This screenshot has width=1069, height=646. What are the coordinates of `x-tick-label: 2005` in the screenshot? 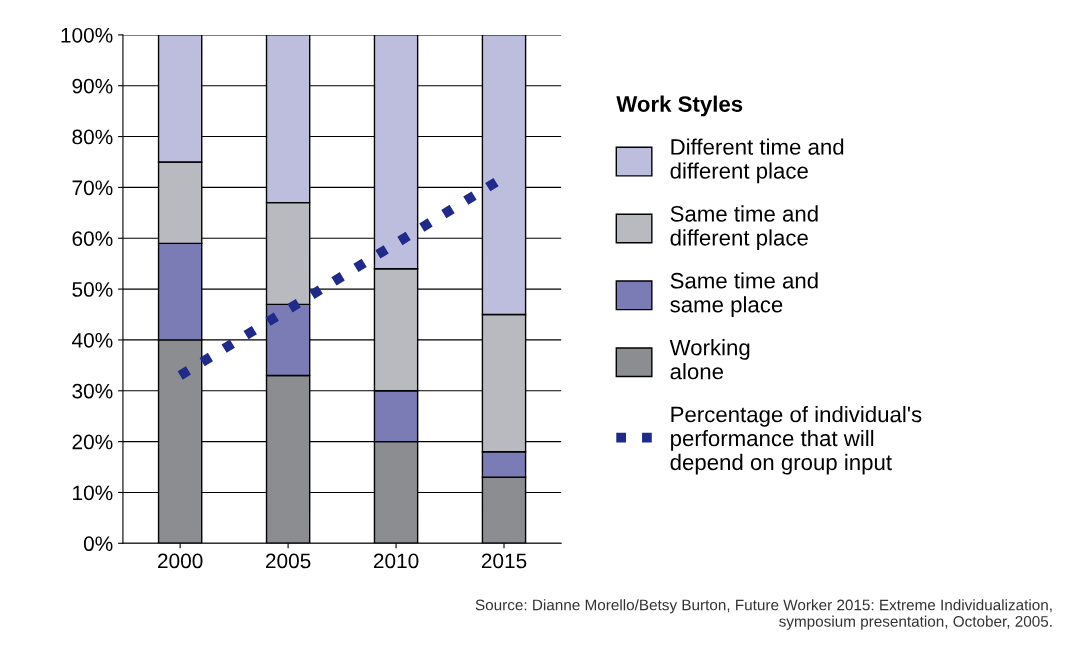 It's located at (288, 561).